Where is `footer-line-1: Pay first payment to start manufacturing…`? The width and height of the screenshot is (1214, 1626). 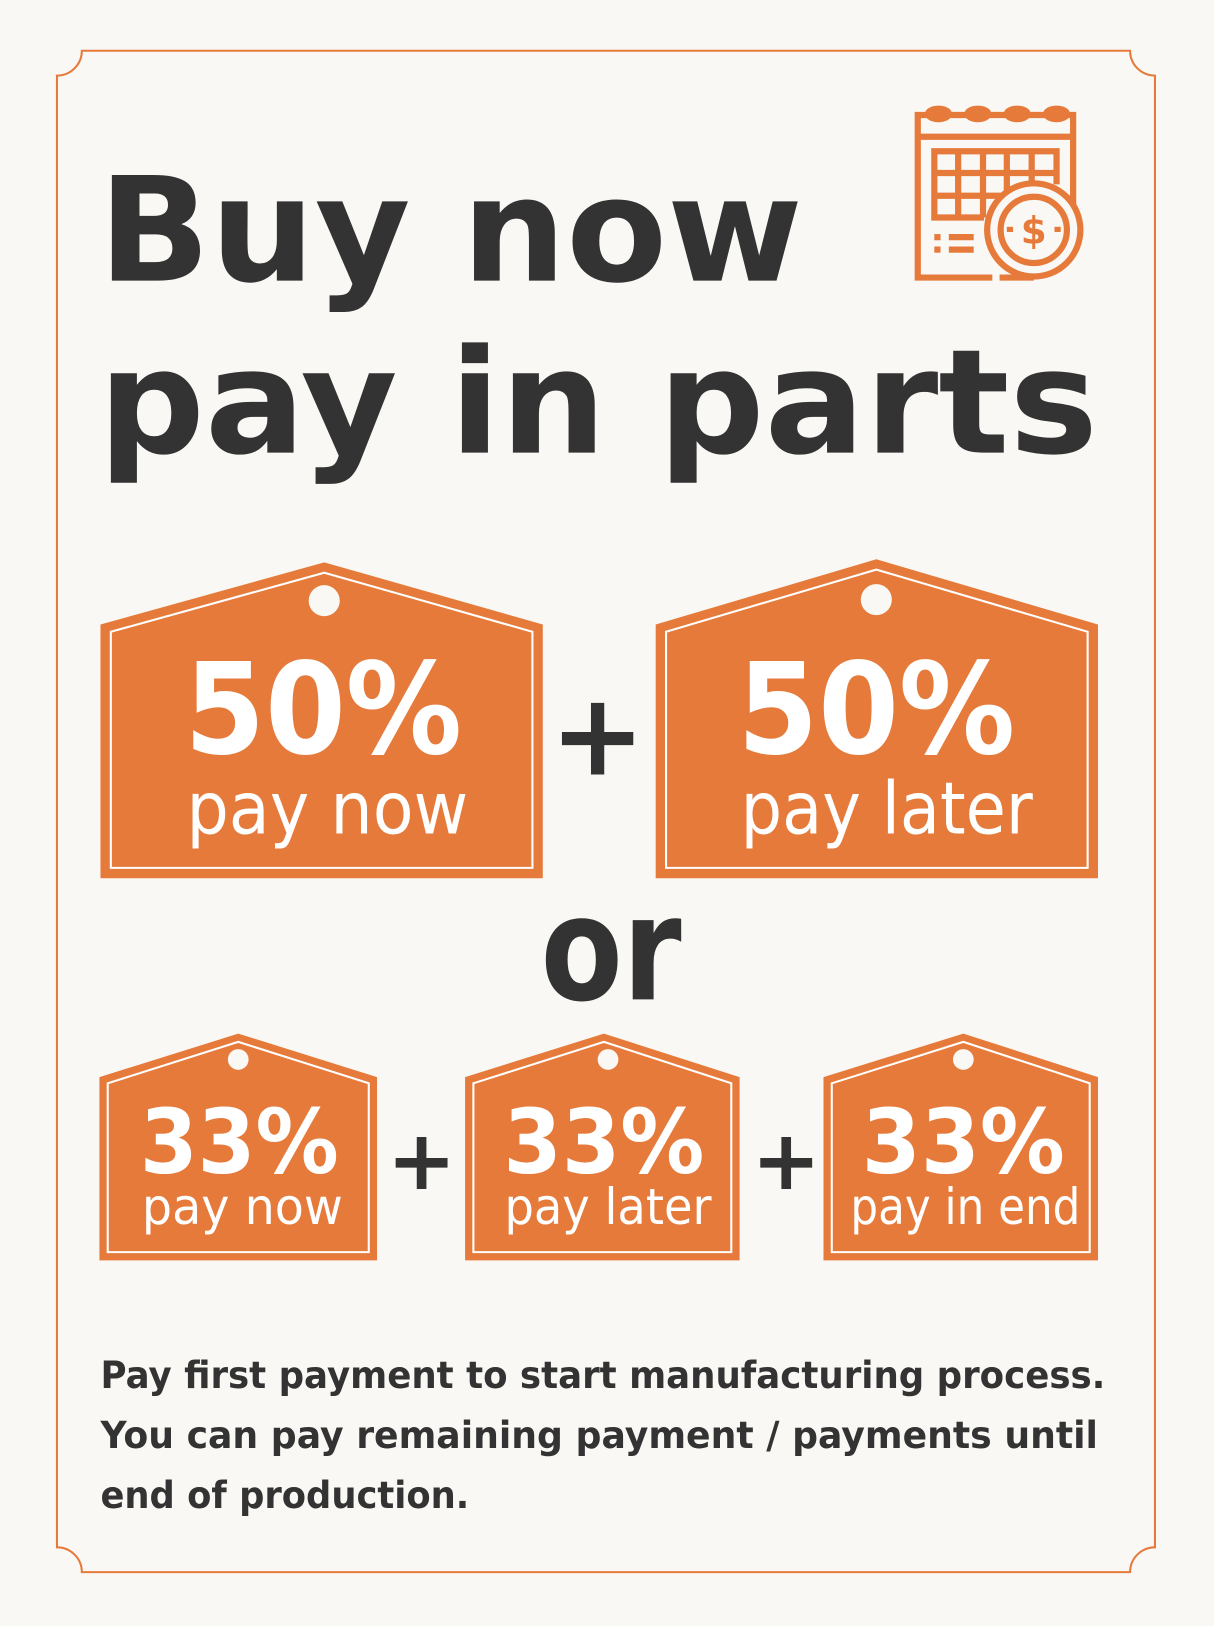
footer-line-1: Pay first payment to start manufacturing… is located at coordinates (602, 1375).